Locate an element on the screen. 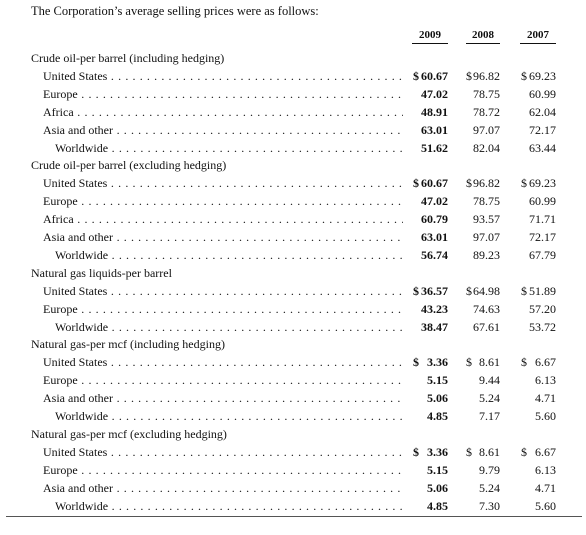 Image resolution: width=586 pixels, height=535 pixels. table-row: Africa 60.79 93.57 71.71 is located at coordinates (293, 219).